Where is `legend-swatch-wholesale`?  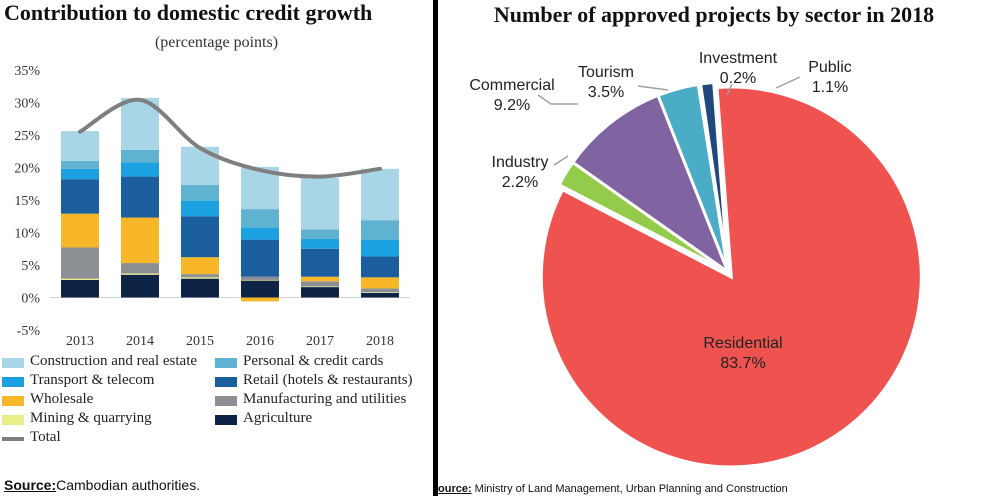 legend-swatch-wholesale is located at coordinates (13, 401).